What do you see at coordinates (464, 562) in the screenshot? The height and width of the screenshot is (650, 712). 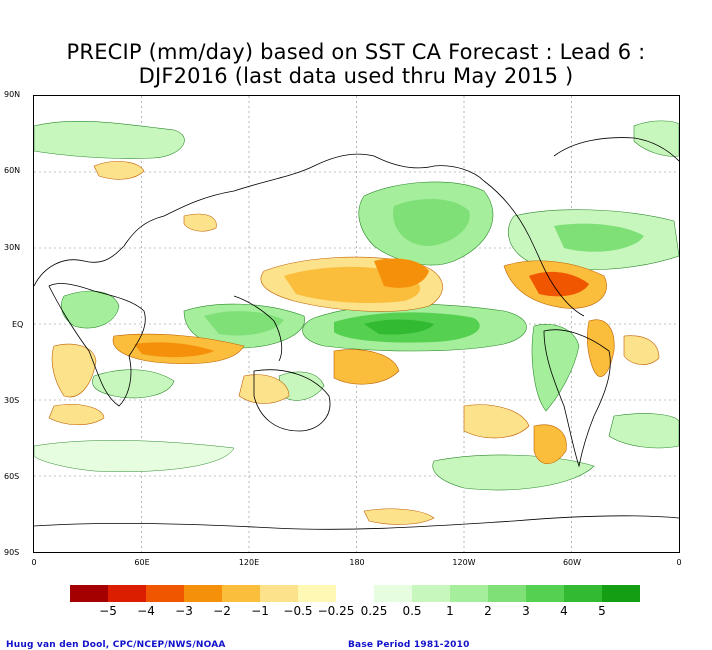 I see `lon-label-120w: 120W` at bounding box center [464, 562].